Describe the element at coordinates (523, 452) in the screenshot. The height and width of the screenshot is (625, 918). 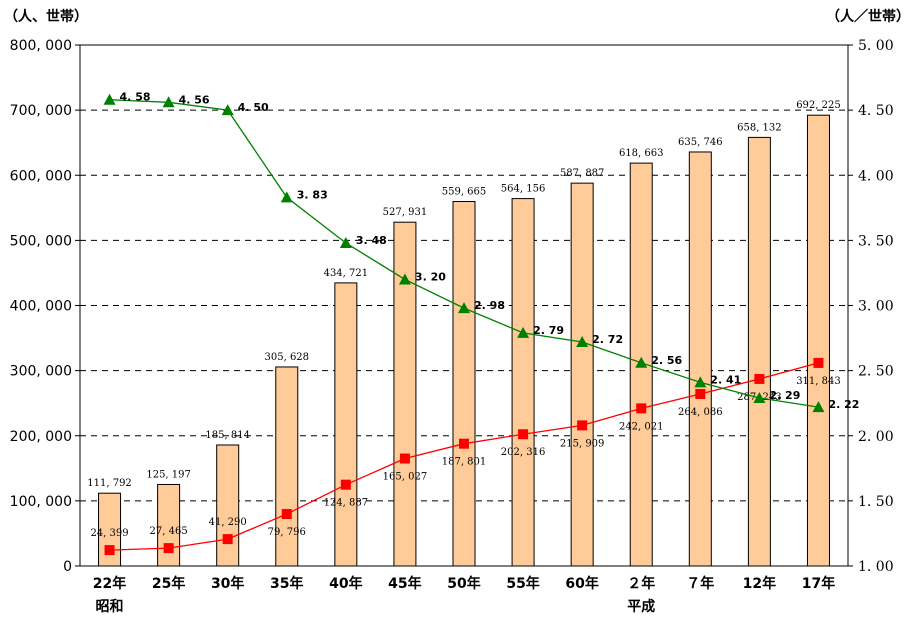
I see `households-value-label: 202, 316` at that location.